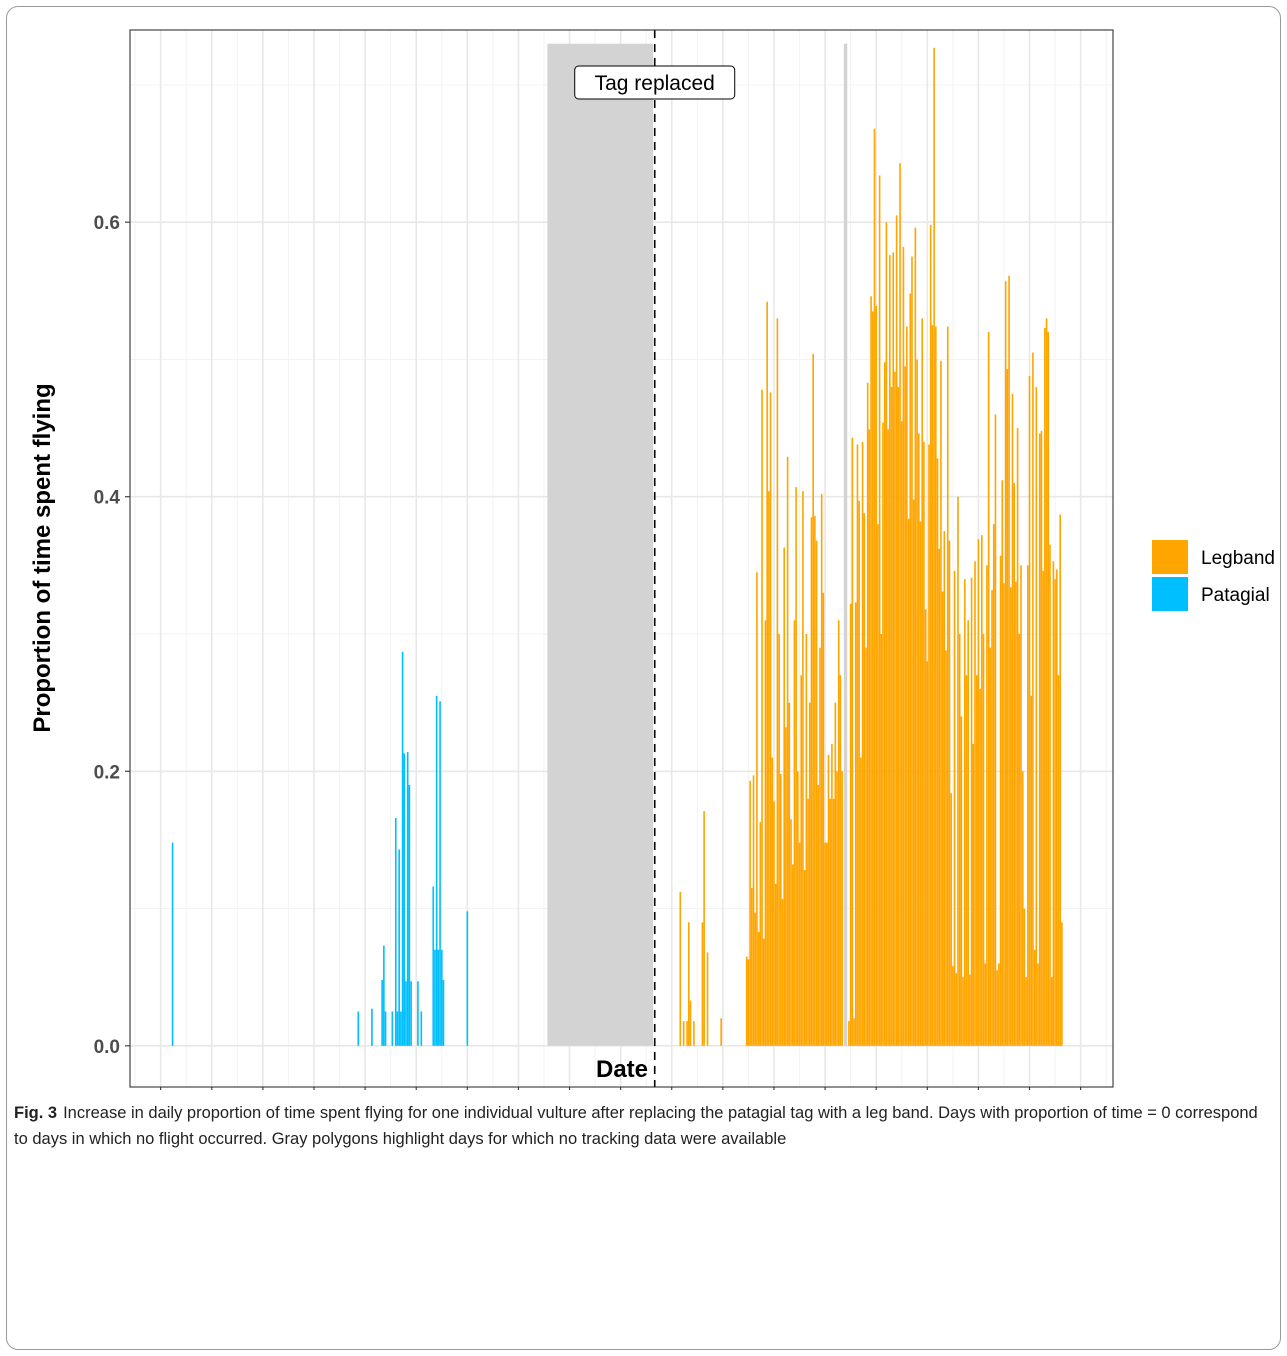 This screenshot has width=1287, height=1356. What do you see at coordinates (36, 1113) in the screenshot?
I see `caption-label: Fig. 3` at bounding box center [36, 1113].